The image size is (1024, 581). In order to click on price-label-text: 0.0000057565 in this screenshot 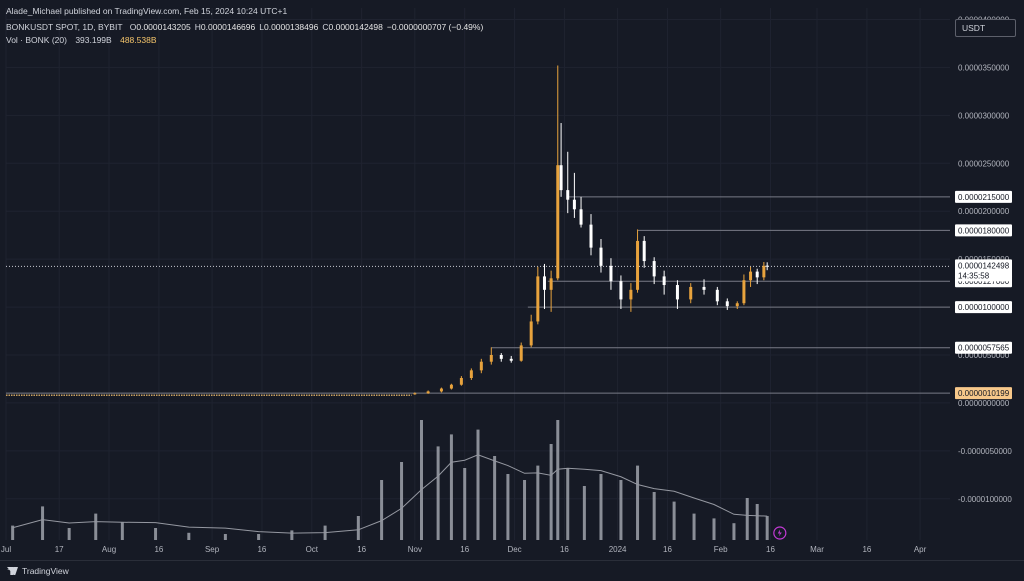, I will do `click(984, 348)`.